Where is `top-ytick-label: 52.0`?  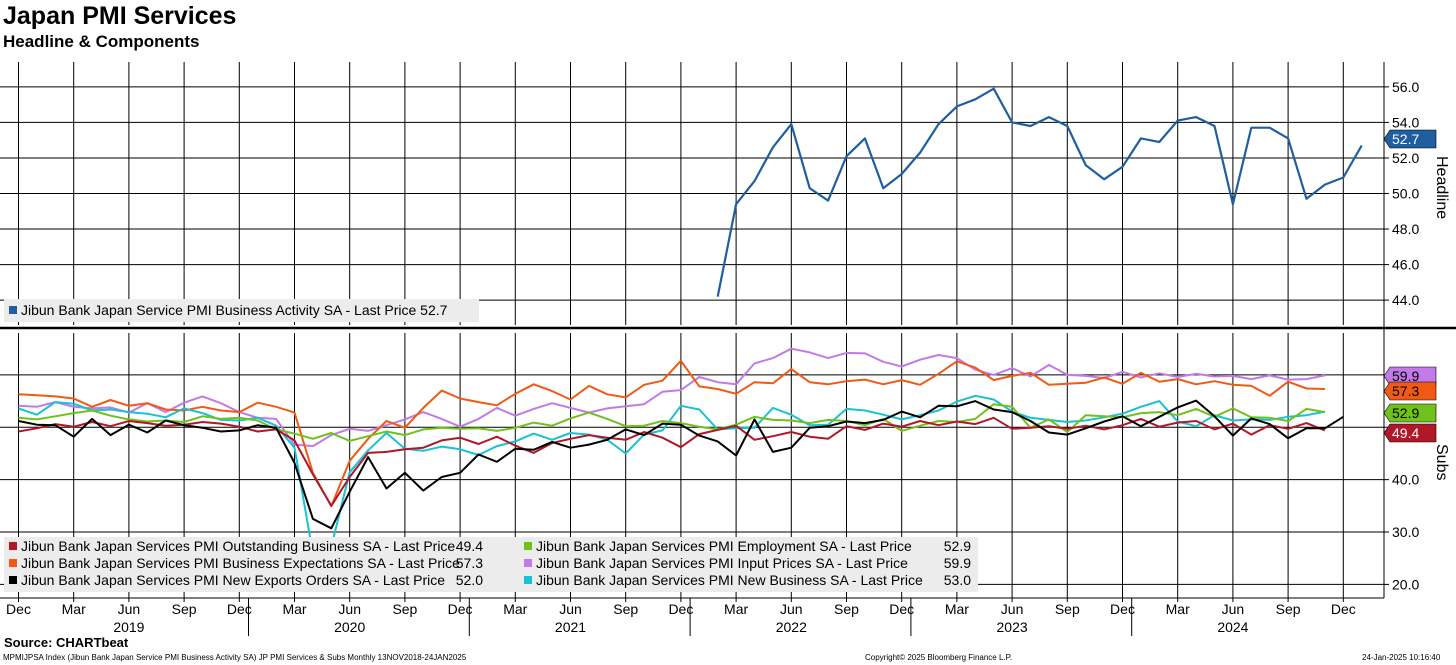
top-ytick-label: 52.0 is located at coordinates (1405, 158).